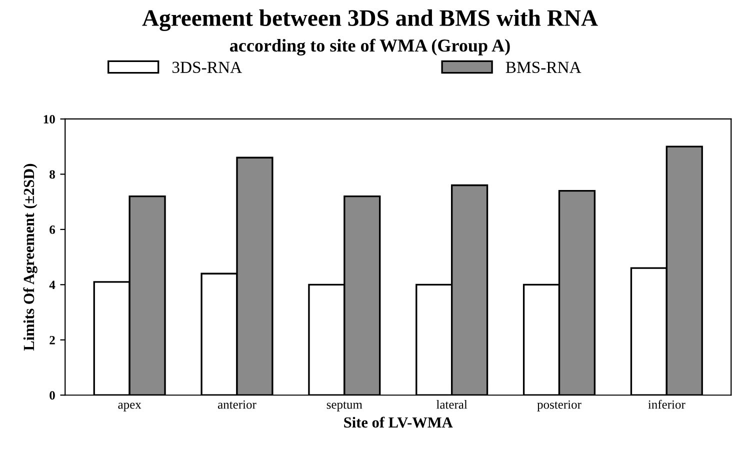 This screenshot has height=449, width=740. Describe the element at coordinates (52, 340) in the screenshot. I see `y-tick-label: 2` at that location.